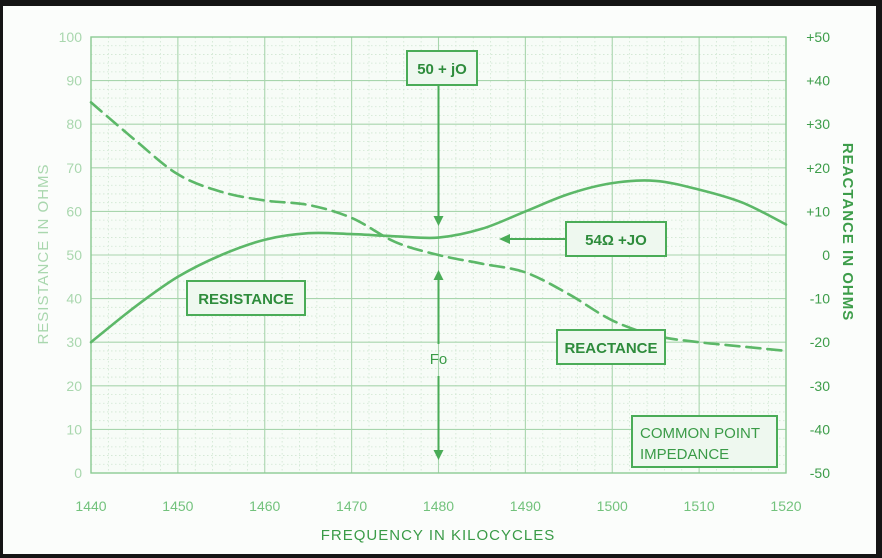  I want to click on common-point-label: COMMON POINT, so click(700, 433).